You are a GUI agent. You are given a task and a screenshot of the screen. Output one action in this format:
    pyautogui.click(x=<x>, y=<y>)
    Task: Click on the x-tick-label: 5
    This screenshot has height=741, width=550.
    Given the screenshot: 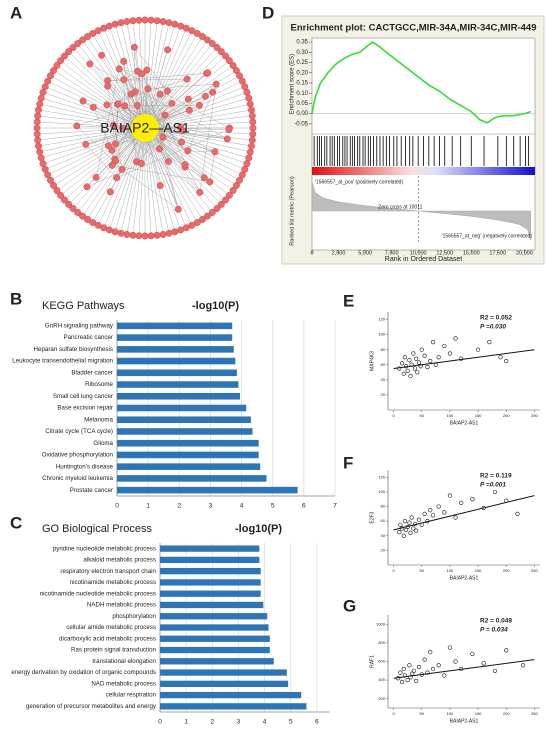 What is the action you would take?
    pyautogui.click(x=273, y=506)
    